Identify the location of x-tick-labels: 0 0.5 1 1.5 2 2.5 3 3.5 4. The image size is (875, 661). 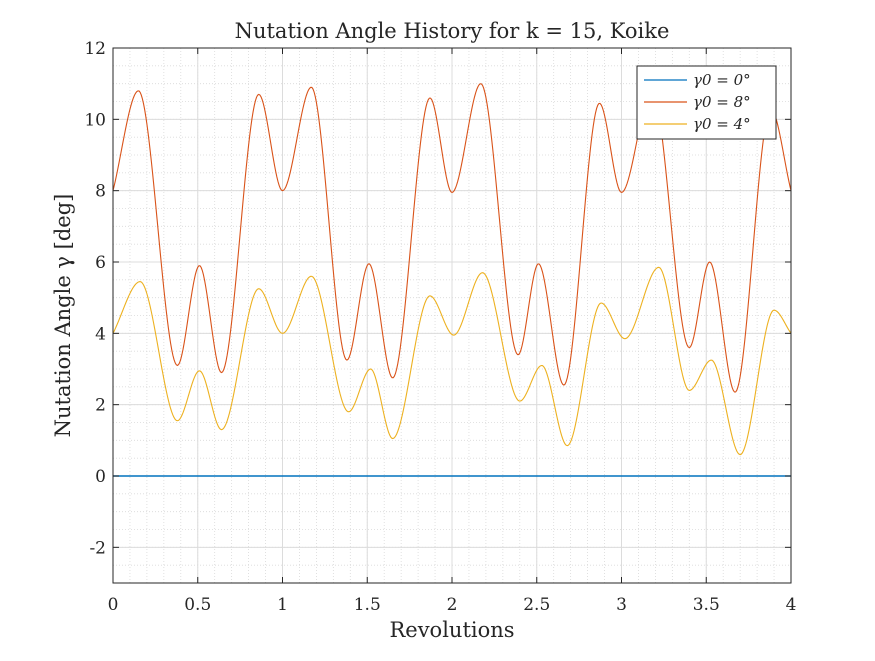
(452, 605).